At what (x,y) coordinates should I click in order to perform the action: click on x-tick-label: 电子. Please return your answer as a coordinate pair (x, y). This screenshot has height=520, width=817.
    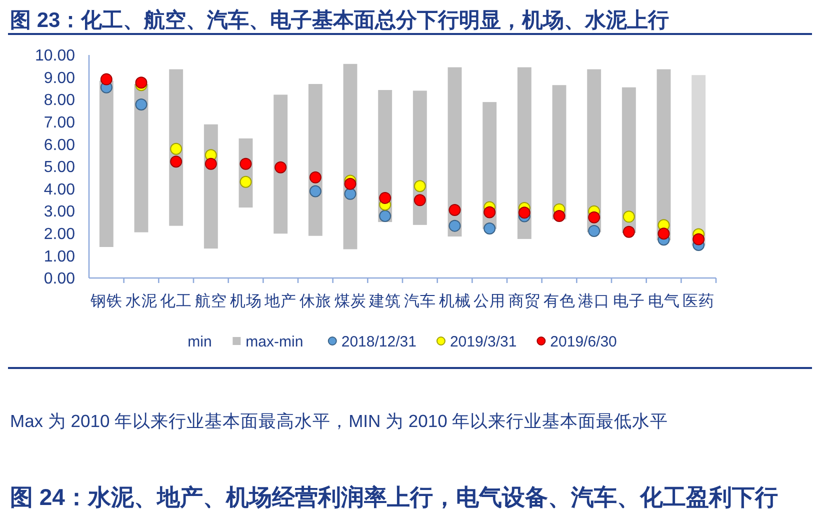
    Looking at the image, I should click on (628, 301).